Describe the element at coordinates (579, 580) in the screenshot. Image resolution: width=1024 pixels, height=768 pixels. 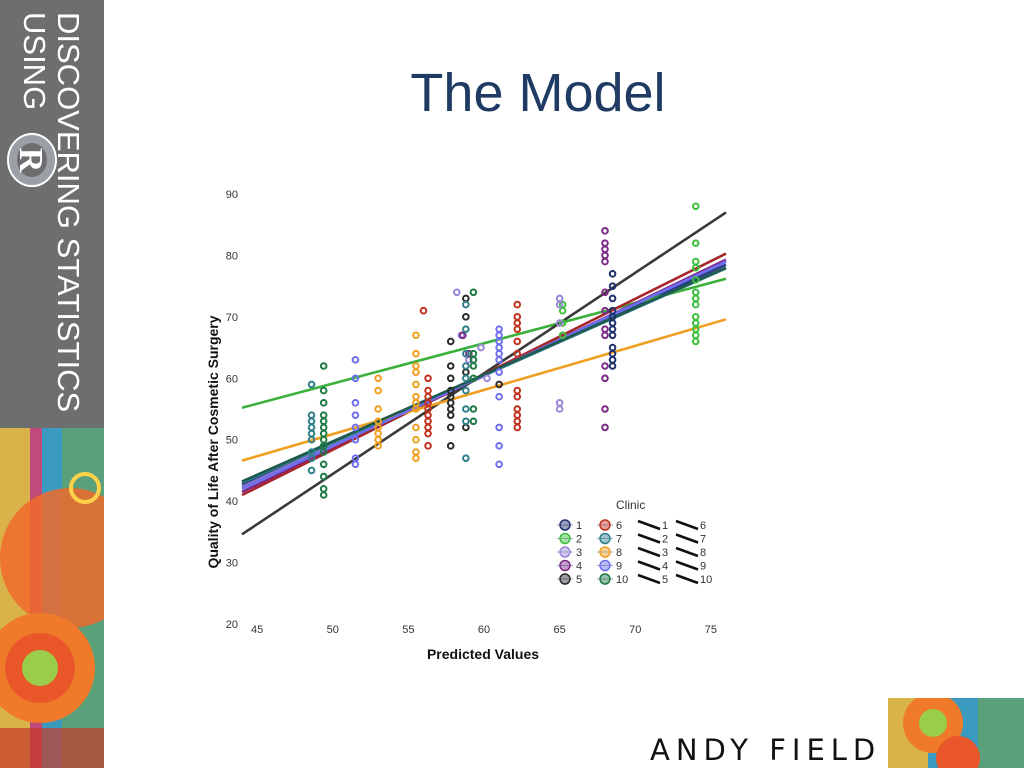
I see `legend-label: 5` at that location.